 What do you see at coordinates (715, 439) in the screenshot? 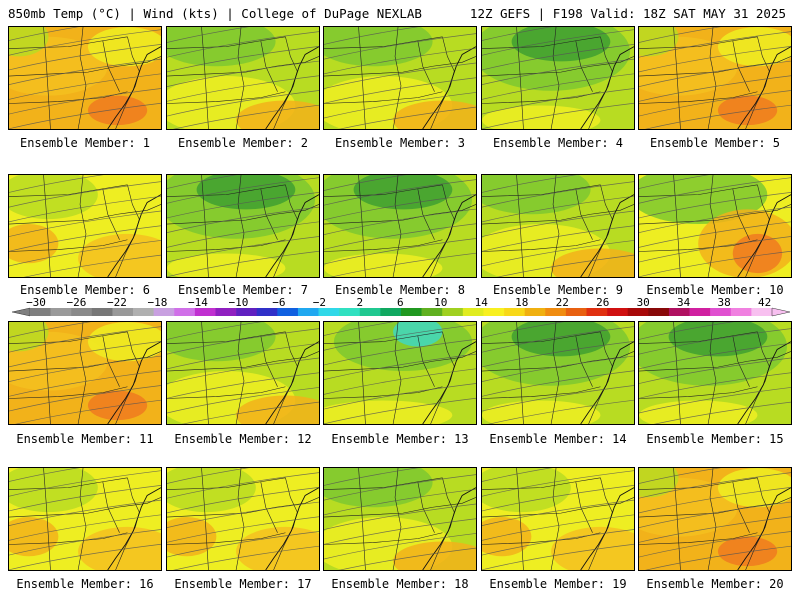
I see `ensemble-member-caption: Ensemble Member: 15` at bounding box center [715, 439].